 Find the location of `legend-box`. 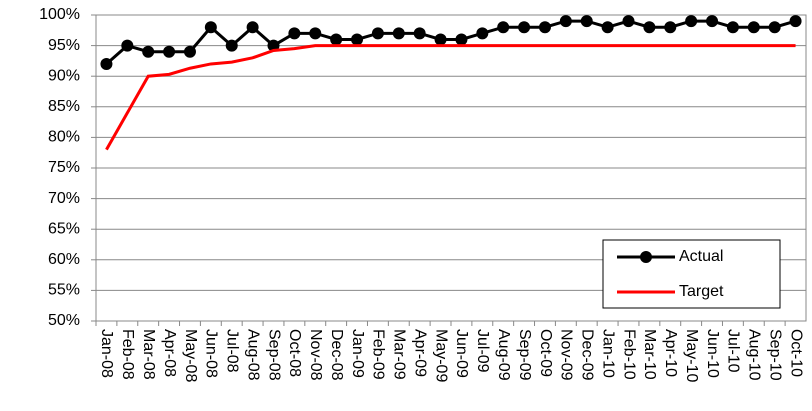

legend-box is located at coordinates (691, 274).